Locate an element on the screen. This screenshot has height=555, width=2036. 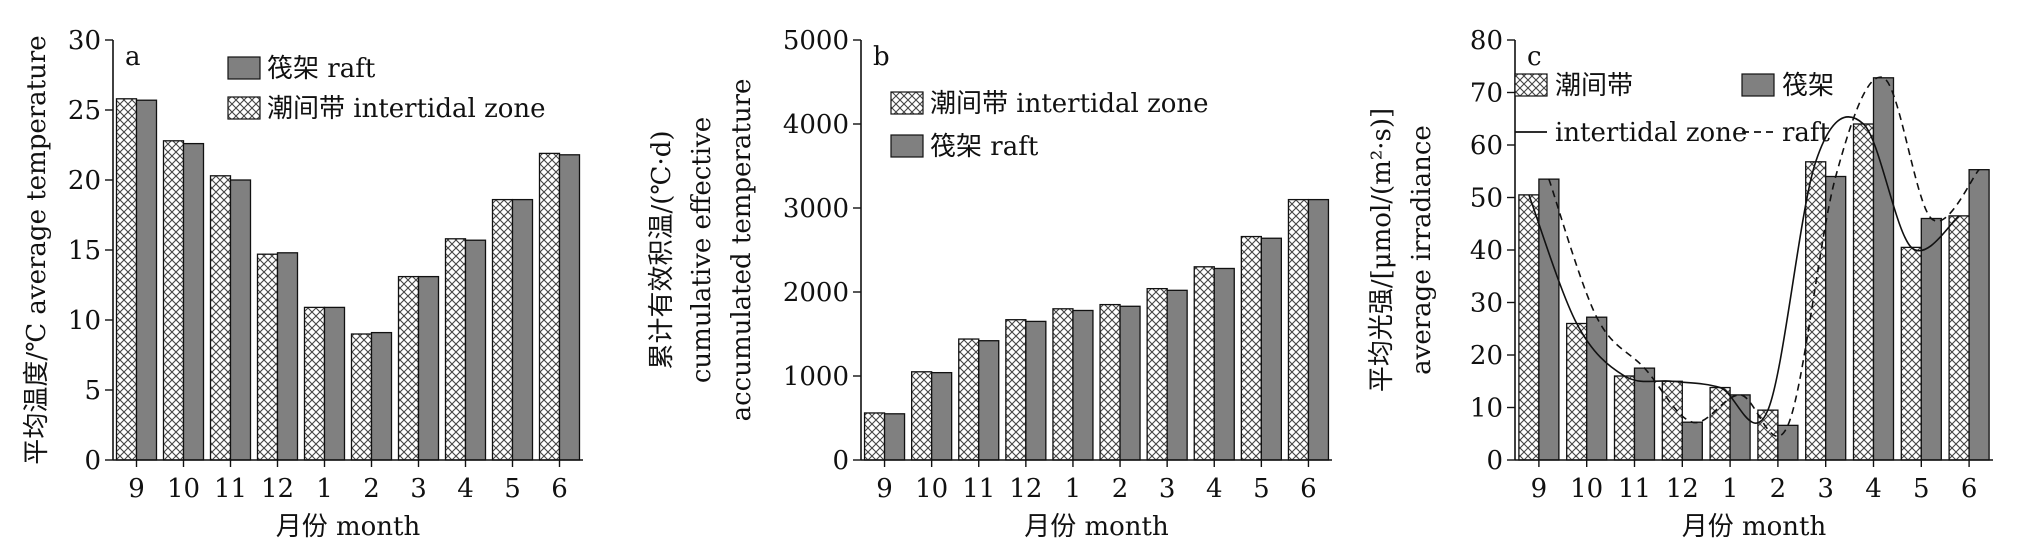
y-tick-label: 4000 is located at coordinates (816, 125).